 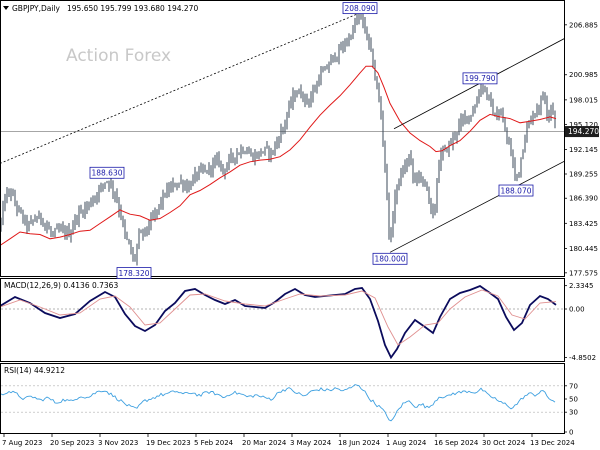 What do you see at coordinates (22, 443) in the screenshot?
I see `x-tick-label: 7 Aug 2023` at bounding box center [22, 443].